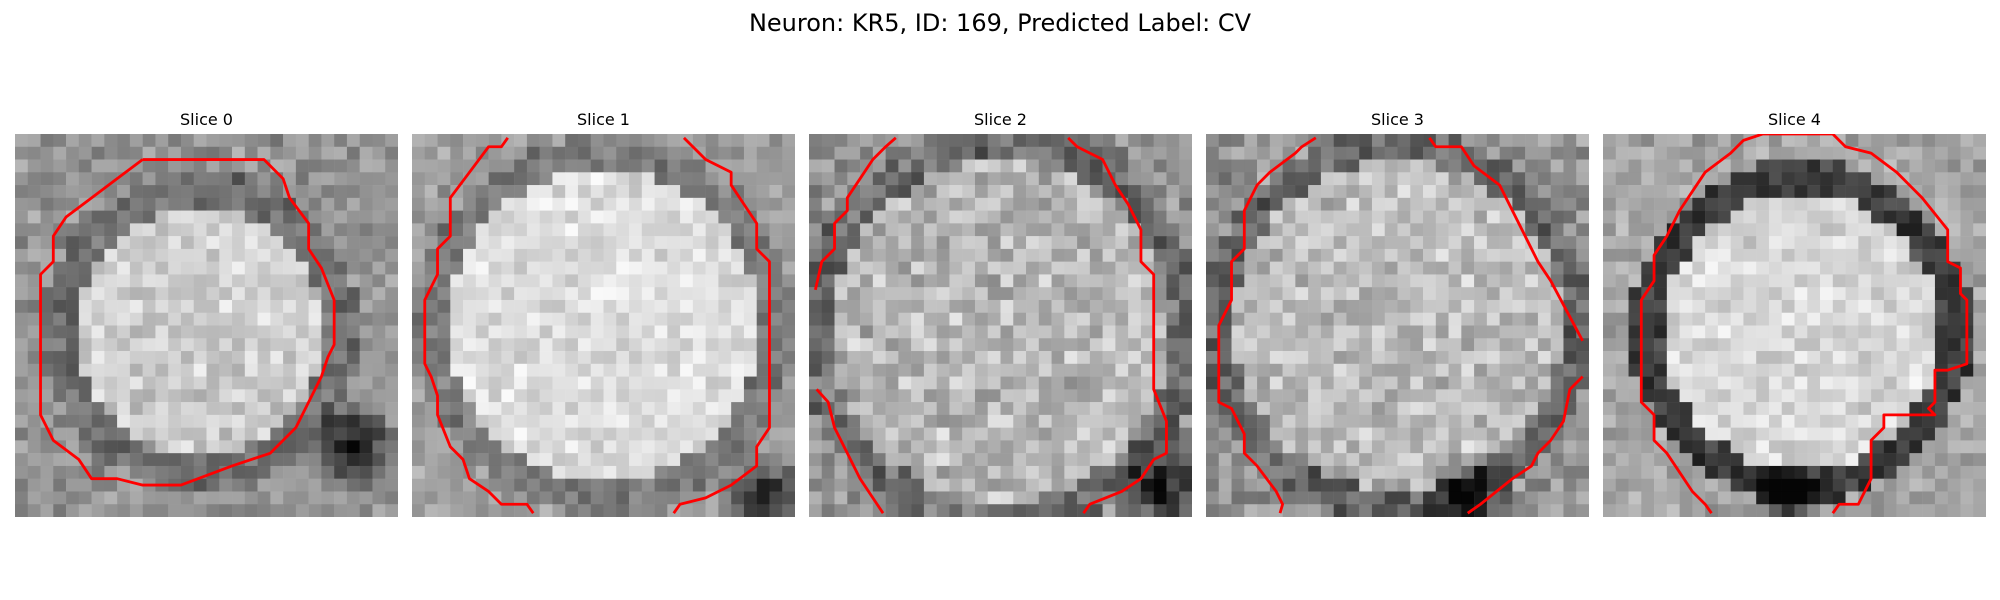  What do you see at coordinates (1794, 119) in the screenshot?
I see `slice-title-4: Slice 4` at bounding box center [1794, 119].